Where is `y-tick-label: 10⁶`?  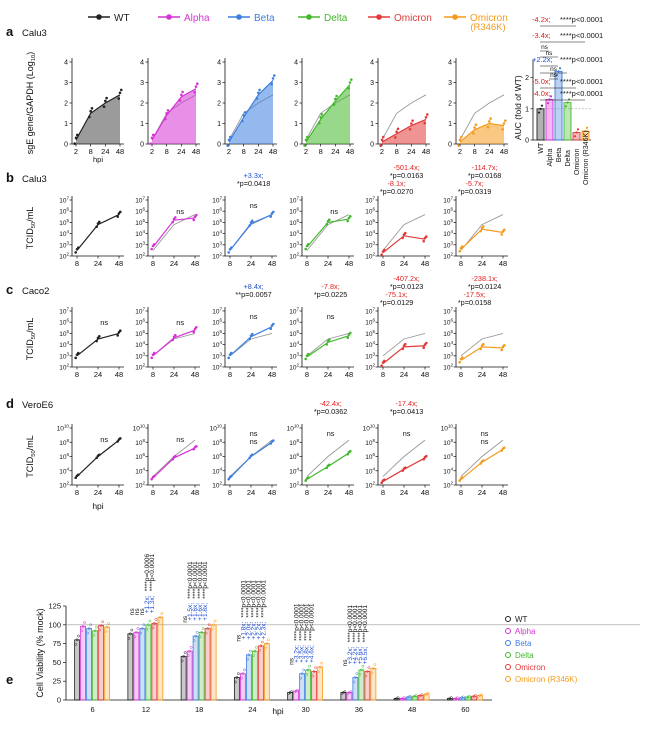
y-tick-label: 10⁶ is located at coordinates (448, 211).